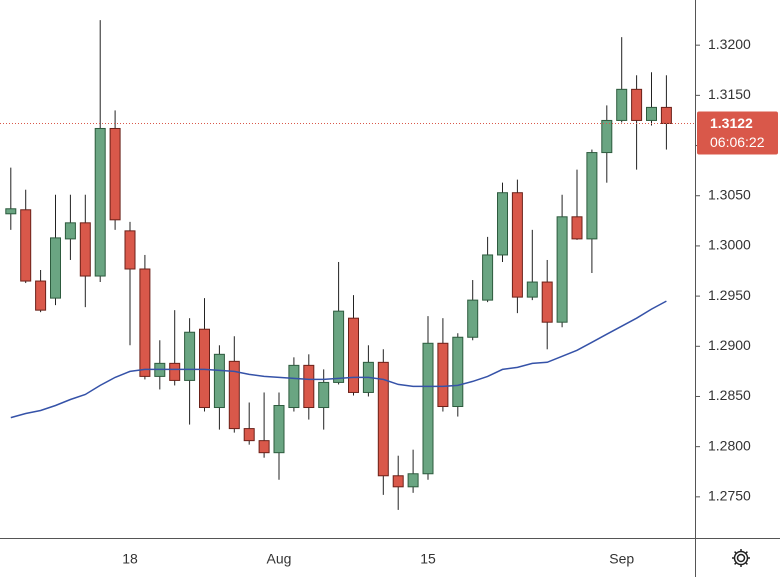 The image size is (780, 577). What do you see at coordinates (729, 194) in the screenshot?
I see `y-tick-label: 1.3050` at bounding box center [729, 194].